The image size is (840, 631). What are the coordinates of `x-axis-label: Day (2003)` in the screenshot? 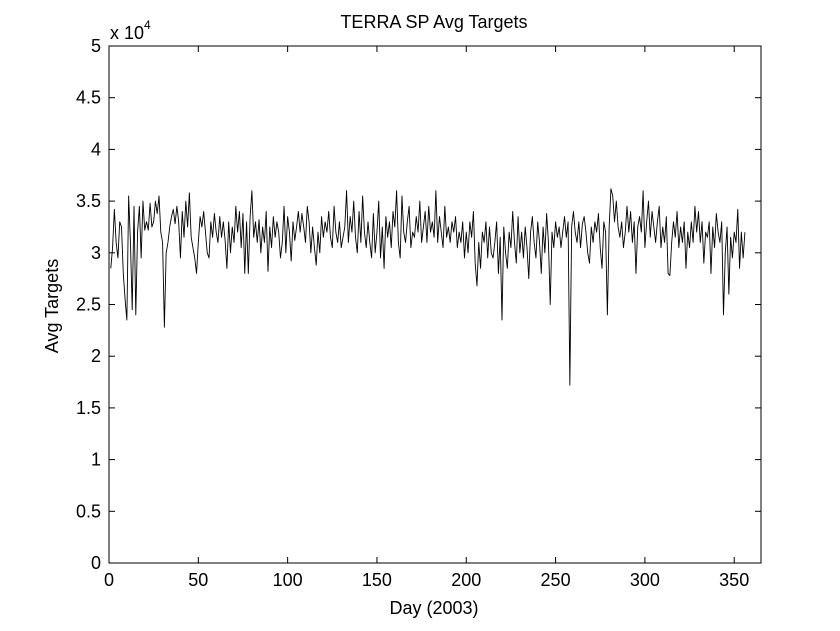 It's located at (433, 608).